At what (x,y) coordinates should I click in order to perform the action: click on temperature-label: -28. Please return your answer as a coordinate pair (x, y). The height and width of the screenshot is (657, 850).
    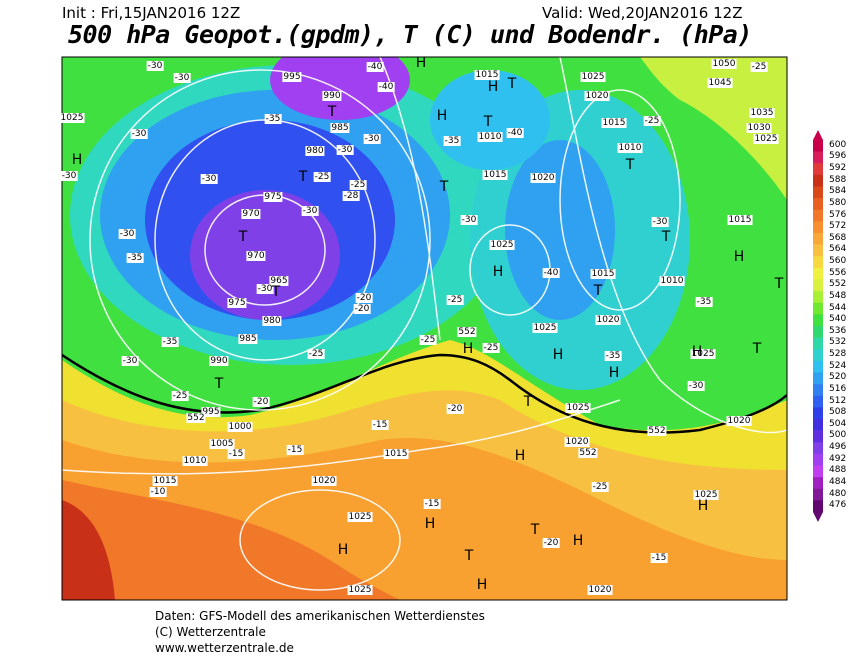
    Looking at the image, I should click on (351, 196).